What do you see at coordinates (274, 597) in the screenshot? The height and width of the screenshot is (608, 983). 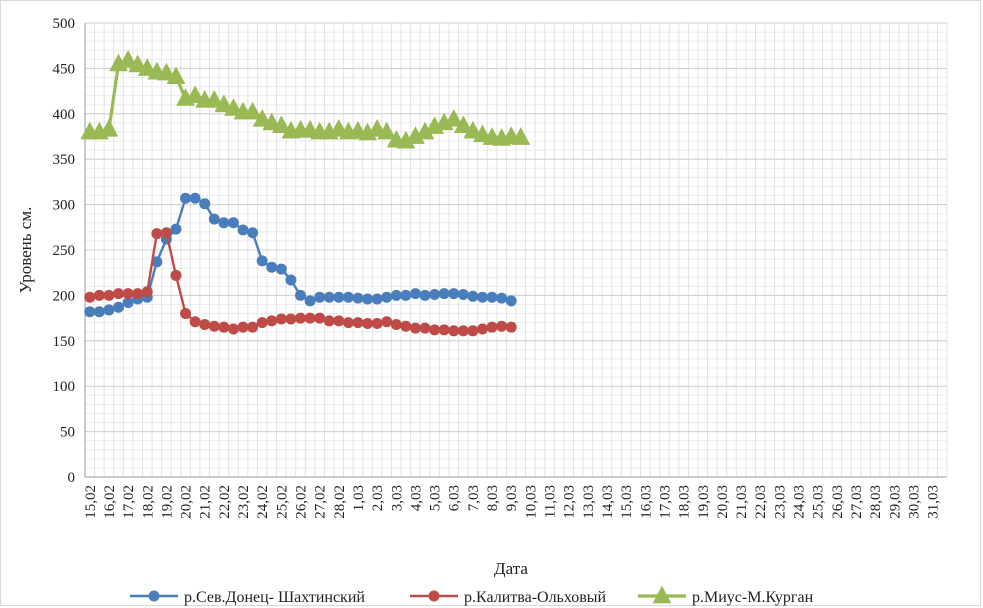 I see `legend-label: р.Сев.Донец- Шахтинский` at bounding box center [274, 597].